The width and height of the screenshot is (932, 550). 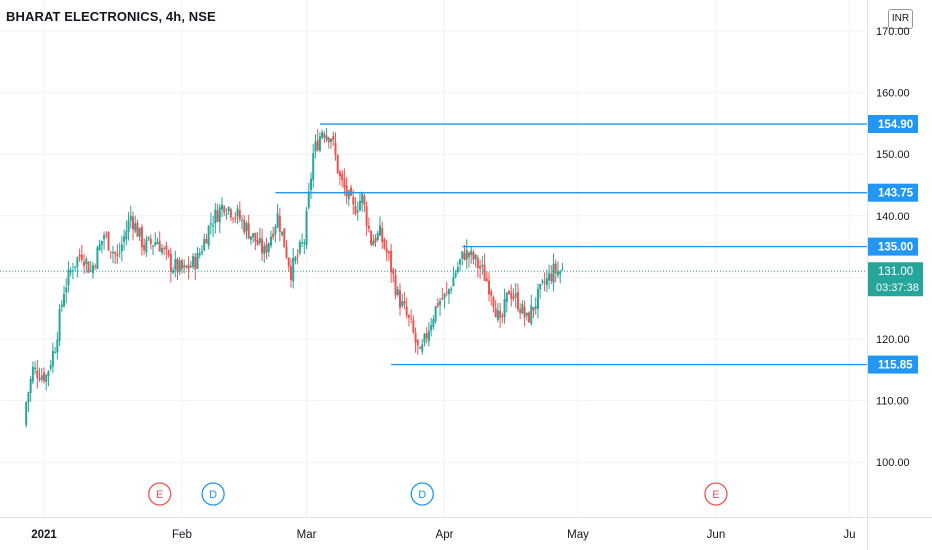 I want to click on level-price-label: 154.90, so click(x=895, y=125).